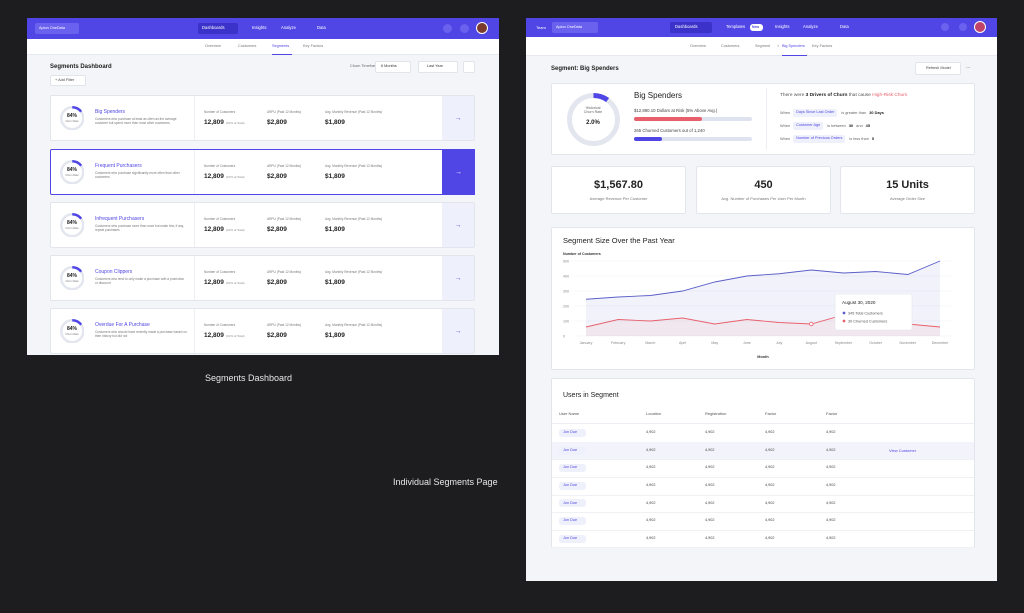 Image resolution: width=1024 pixels, height=613 pixels. I want to click on page-title: Segments Dashboard, so click(81, 67).